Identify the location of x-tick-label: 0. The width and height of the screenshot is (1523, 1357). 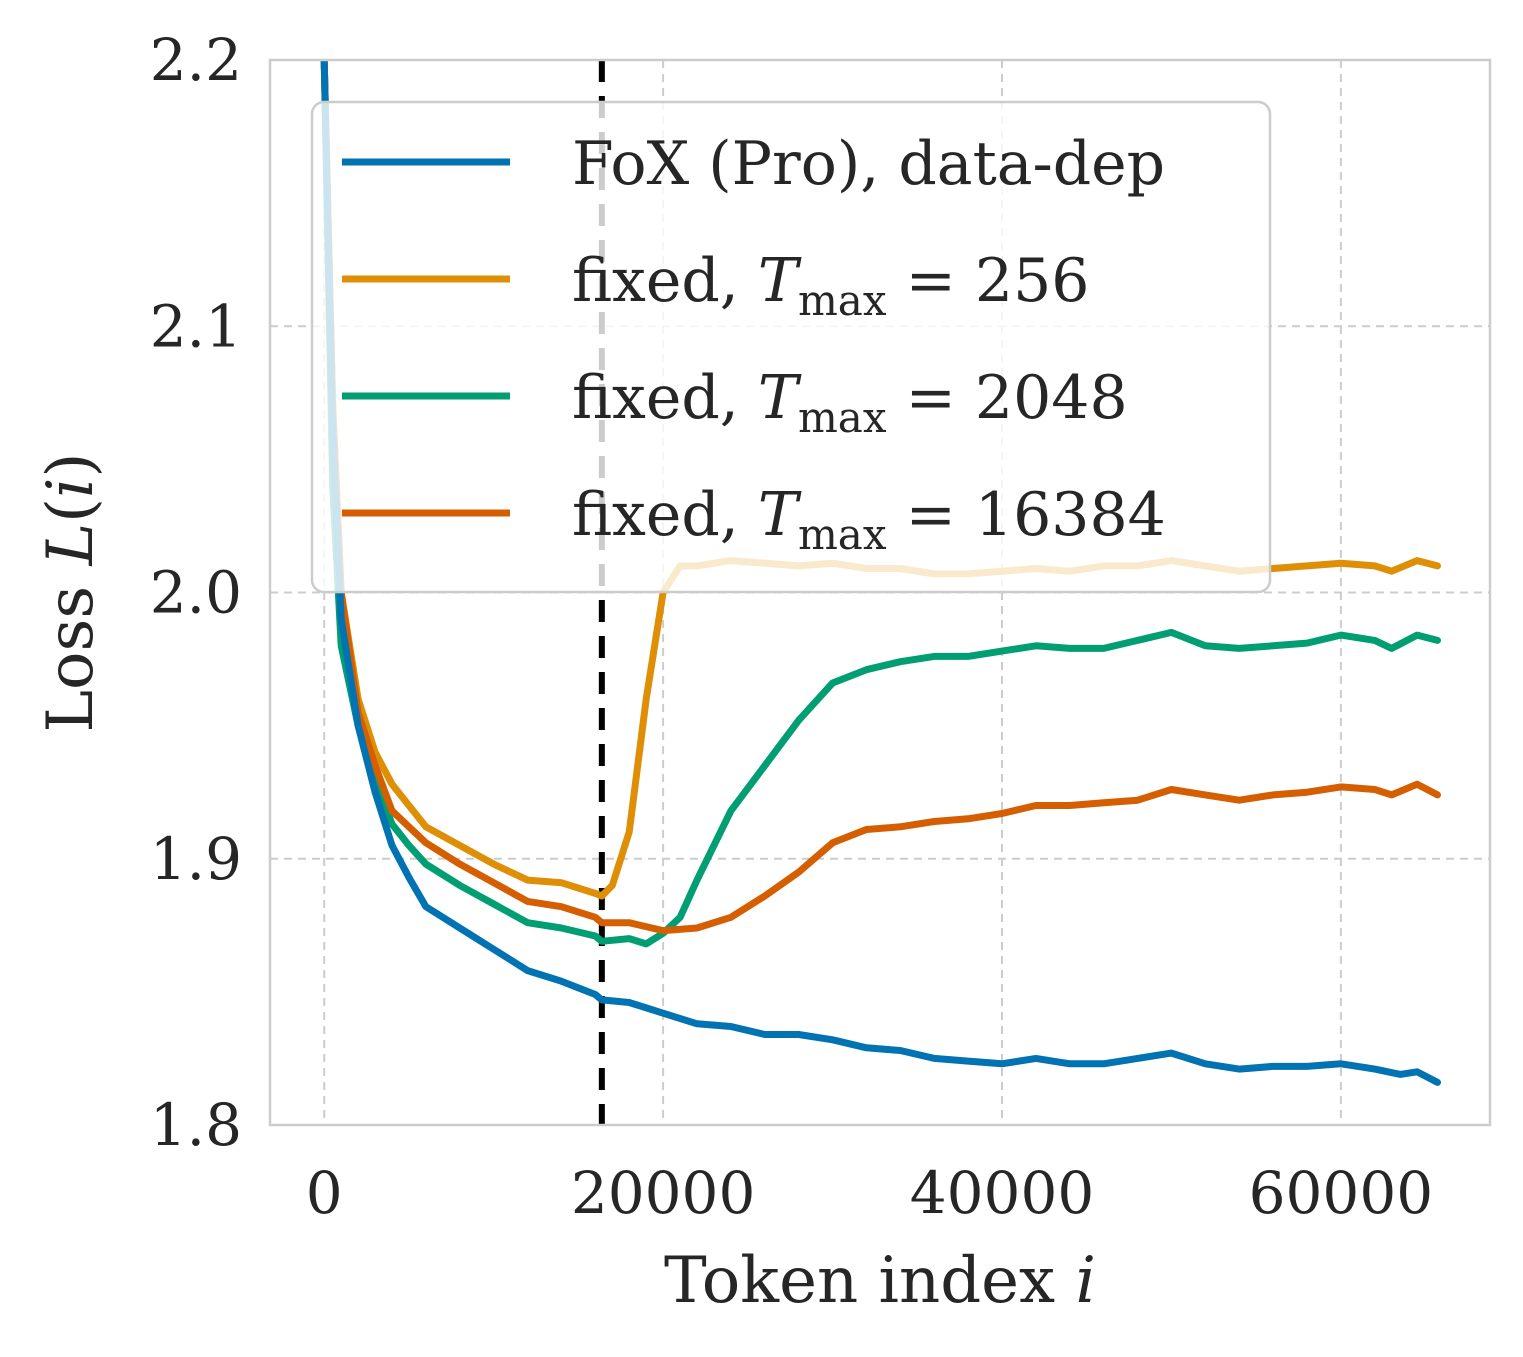
(324, 1193).